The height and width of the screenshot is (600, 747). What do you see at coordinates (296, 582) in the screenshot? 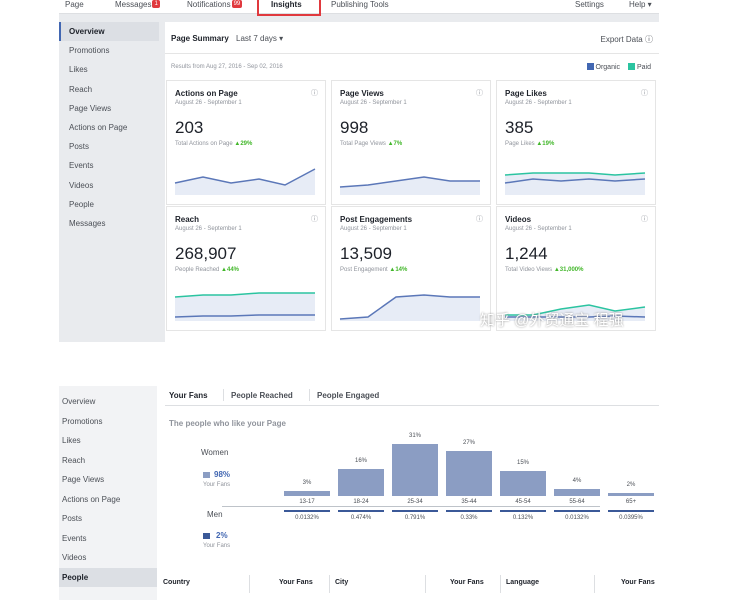
I see `col-country-fans: Your Fans` at bounding box center [296, 582].